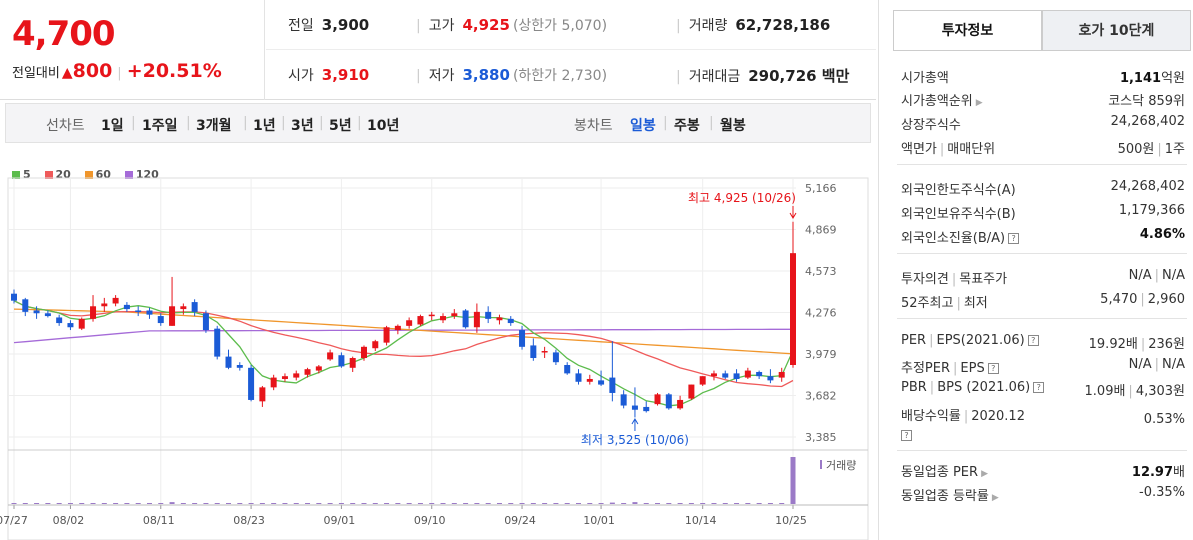 This screenshot has height=540, width=1193. What do you see at coordinates (214, 126) in the screenshot?
I see `tab-3m: 3개월` at bounding box center [214, 126].